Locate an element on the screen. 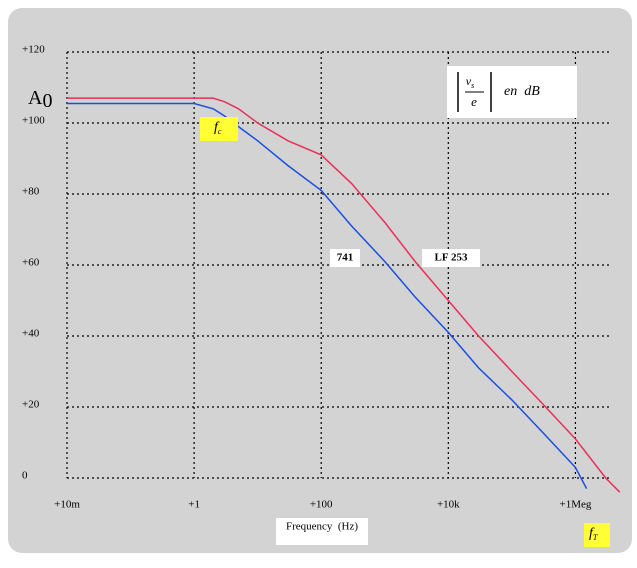 This screenshot has width=637, height=568. formula-num-sub: s is located at coordinates (472, 85).